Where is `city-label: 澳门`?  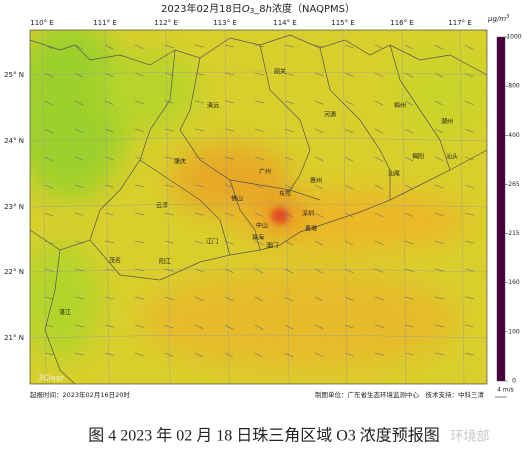 city-label: 澳门 is located at coordinates (272, 246).